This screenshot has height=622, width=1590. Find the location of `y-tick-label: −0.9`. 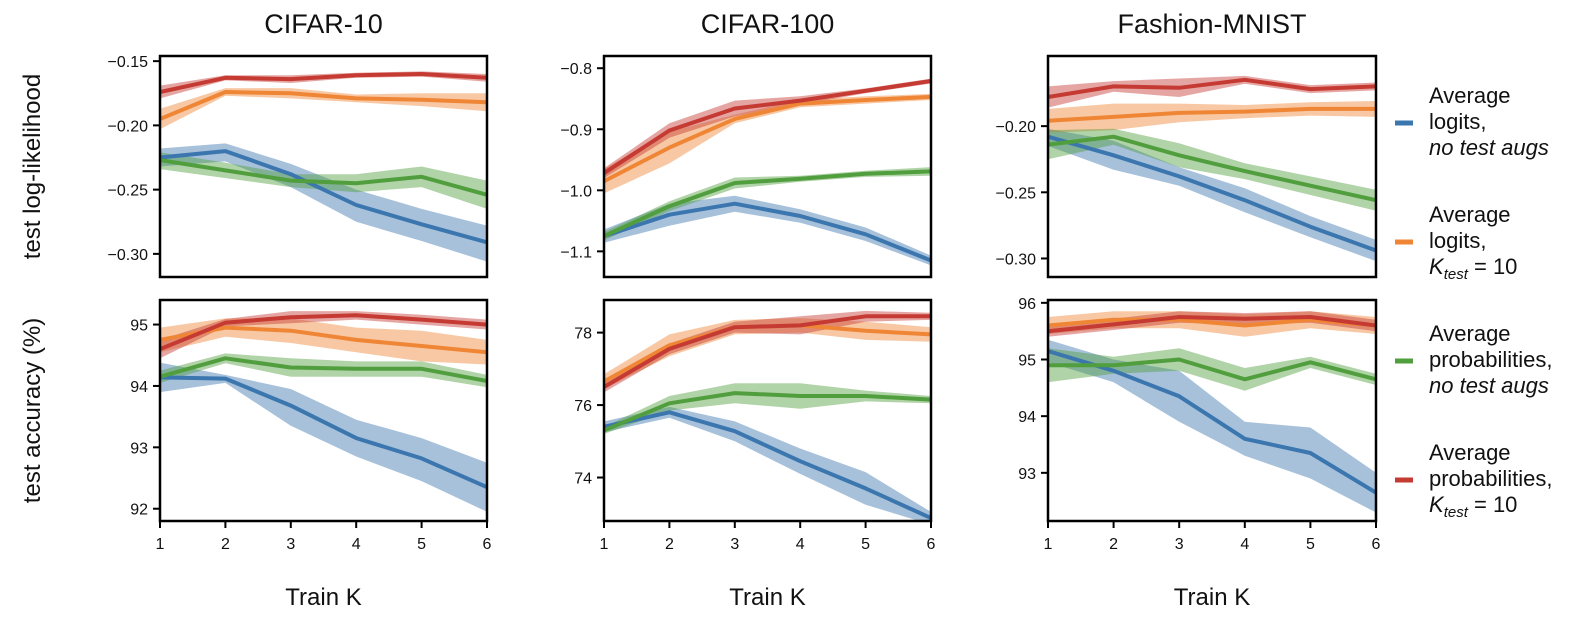

y-tick-label: −0.9 is located at coordinates (576, 130).